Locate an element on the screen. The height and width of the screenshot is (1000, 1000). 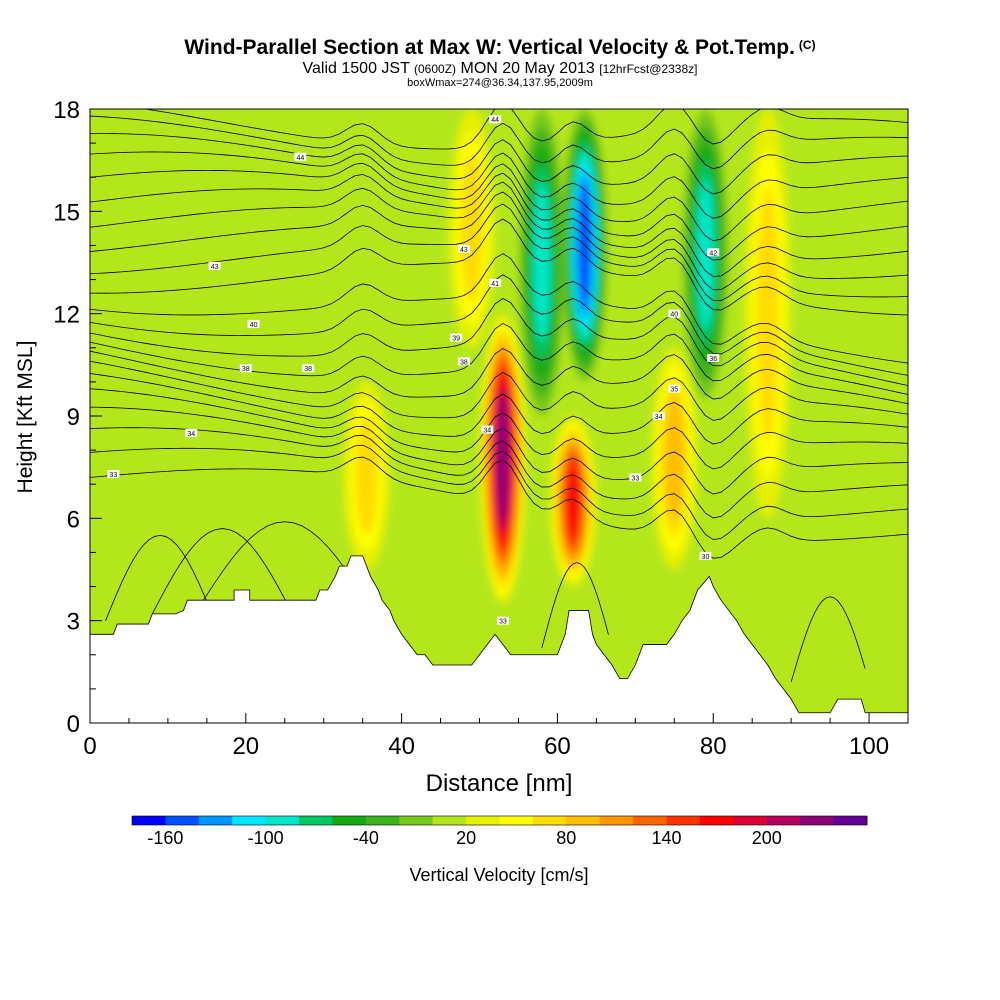
isentrope-label: 40 is located at coordinates (674, 314).